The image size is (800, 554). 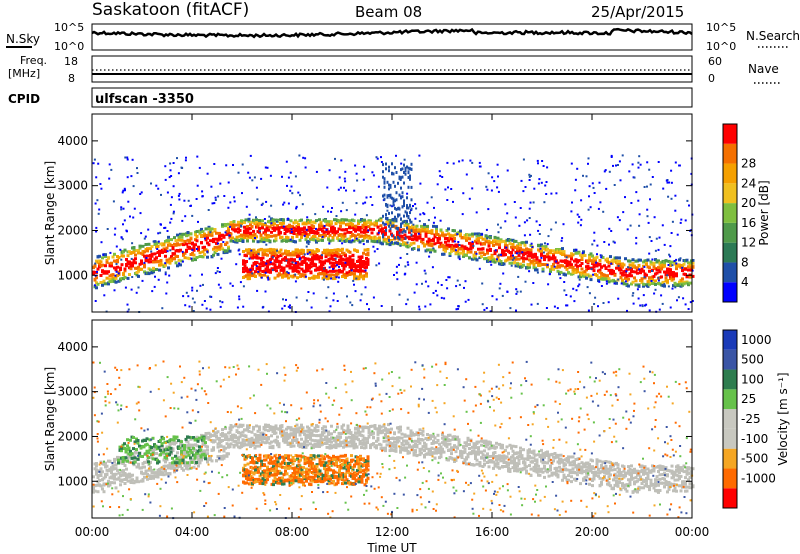 What do you see at coordinates (764, 212) in the screenshot?
I see `power-colorbar-label: Power [dB]` at bounding box center [764, 212].